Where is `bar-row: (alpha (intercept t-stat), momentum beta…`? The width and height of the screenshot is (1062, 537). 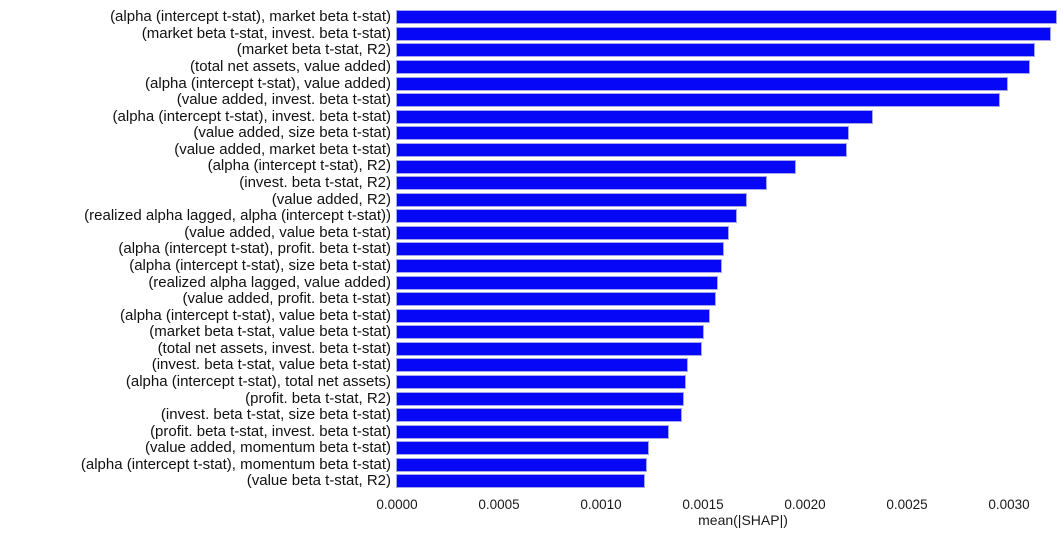
bar-row: (alpha (intercept t-stat), momentum beta… is located at coordinates (531, 464).